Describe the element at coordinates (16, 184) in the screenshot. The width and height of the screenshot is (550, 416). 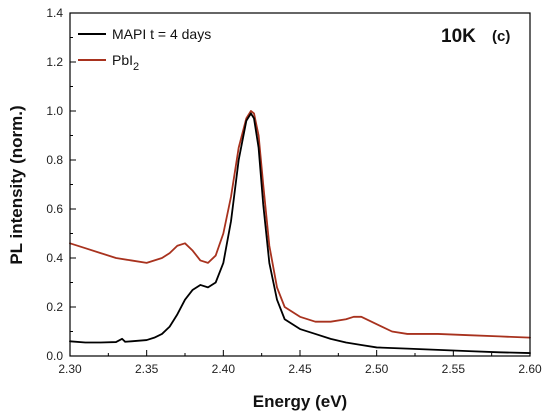
I see `y-axis-title: PL intensity (norm.)` at that location.